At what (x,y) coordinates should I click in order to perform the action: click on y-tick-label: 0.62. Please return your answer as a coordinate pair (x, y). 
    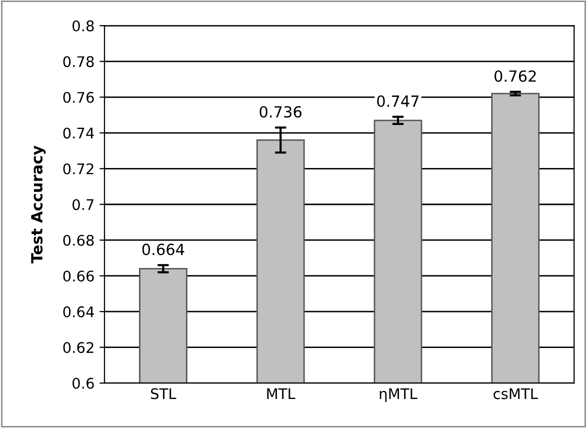
    Looking at the image, I should click on (78, 348).